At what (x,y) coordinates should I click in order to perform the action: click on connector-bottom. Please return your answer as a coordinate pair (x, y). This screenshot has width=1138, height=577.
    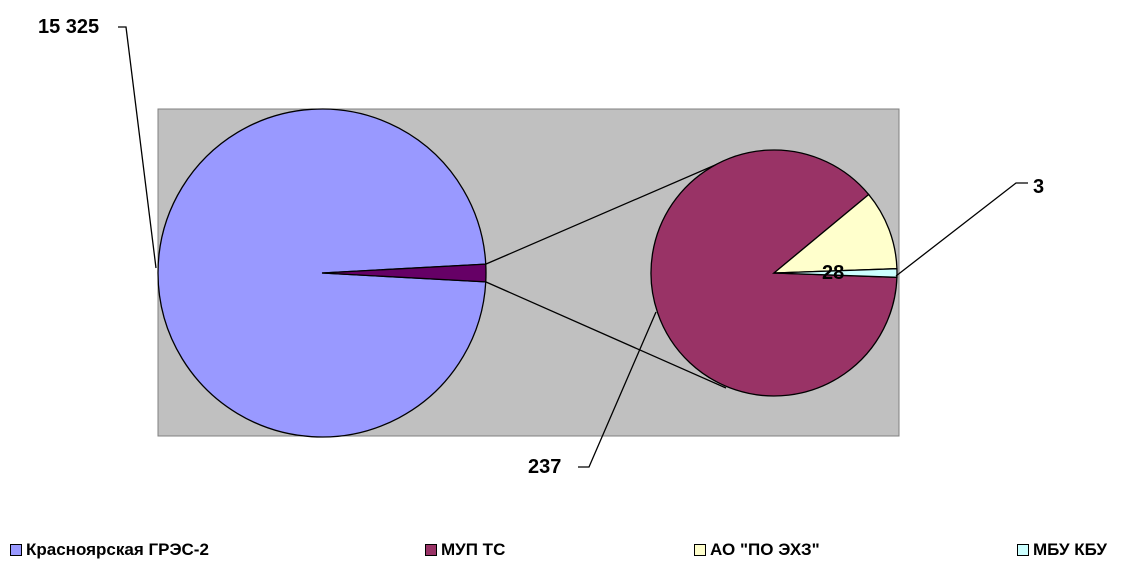
    Looking at the image, I should click on (606, 335).